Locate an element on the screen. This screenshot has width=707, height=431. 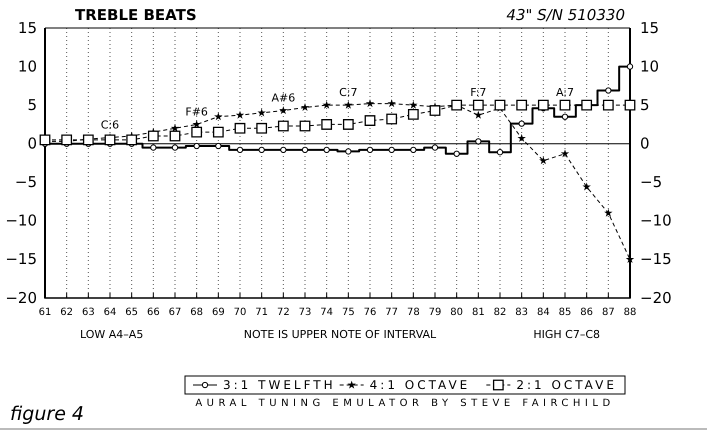
y-tick-label: 0 is located at coordinates (32, 143).